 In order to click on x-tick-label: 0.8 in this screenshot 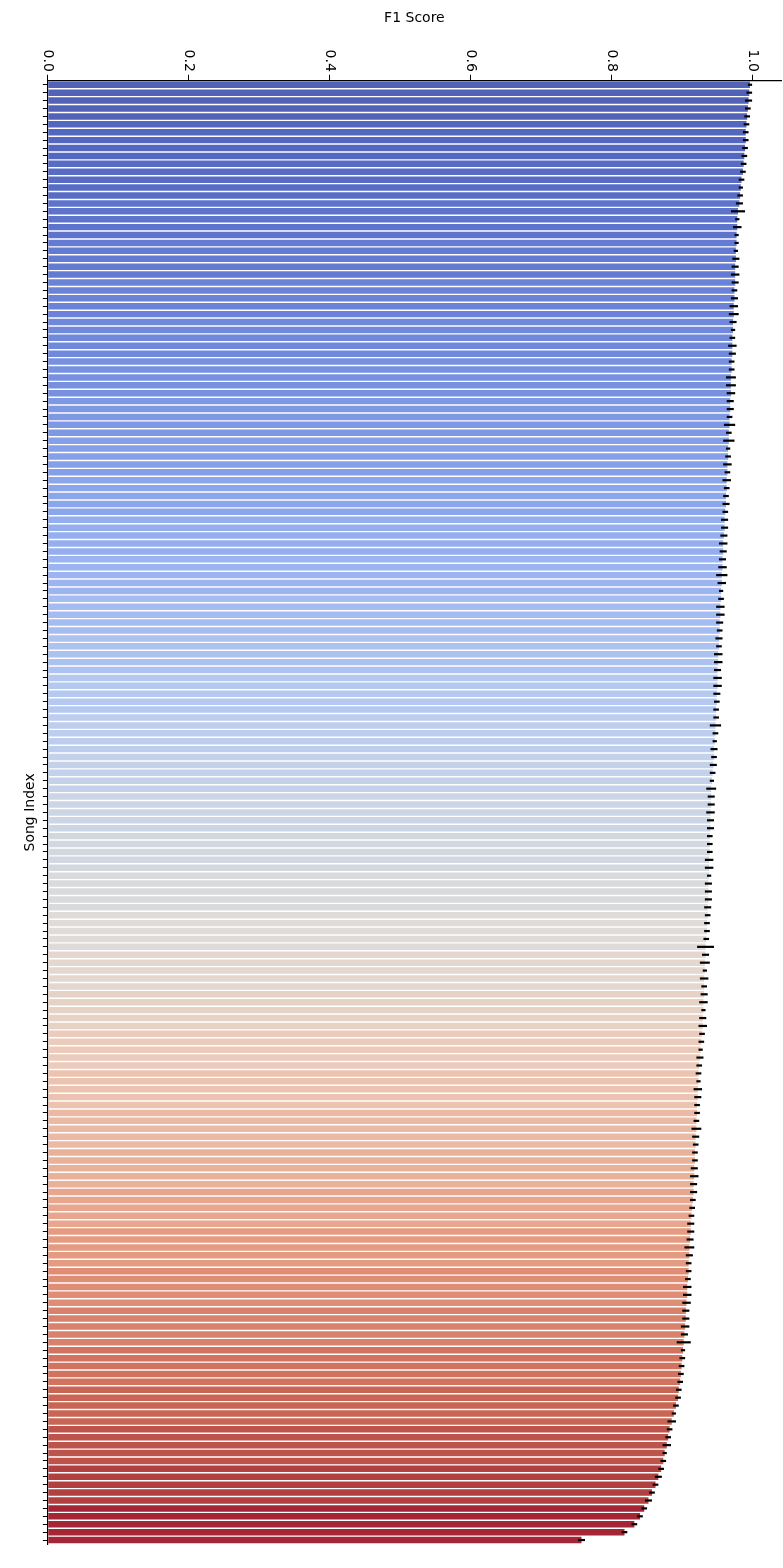, I will do `click(613, 60)`.